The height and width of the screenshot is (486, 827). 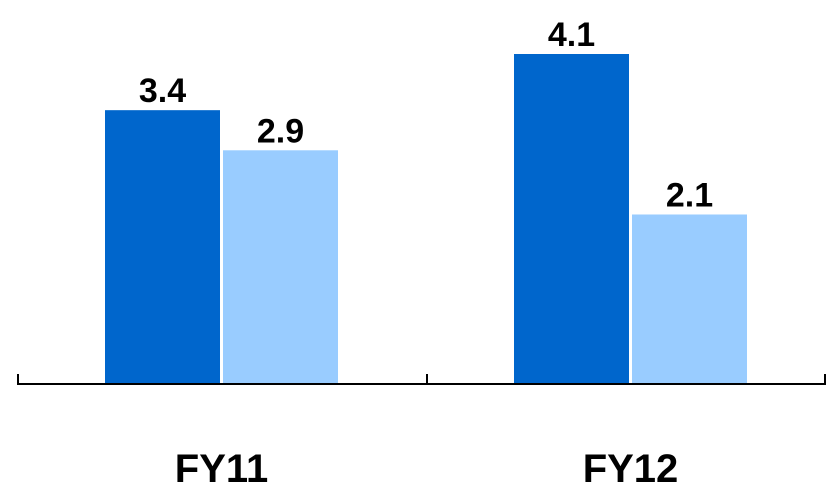 I want to click on data-label-fy12-series-2: 2.1, so click(x=689, y=195).